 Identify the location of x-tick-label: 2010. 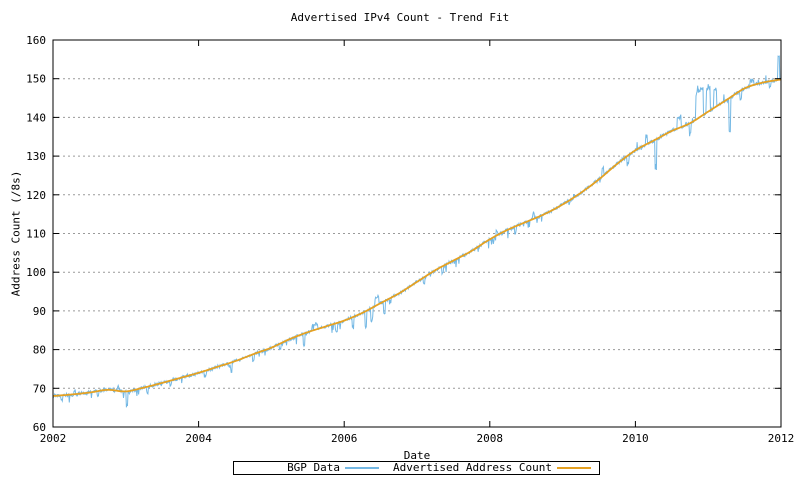
(635, 438).